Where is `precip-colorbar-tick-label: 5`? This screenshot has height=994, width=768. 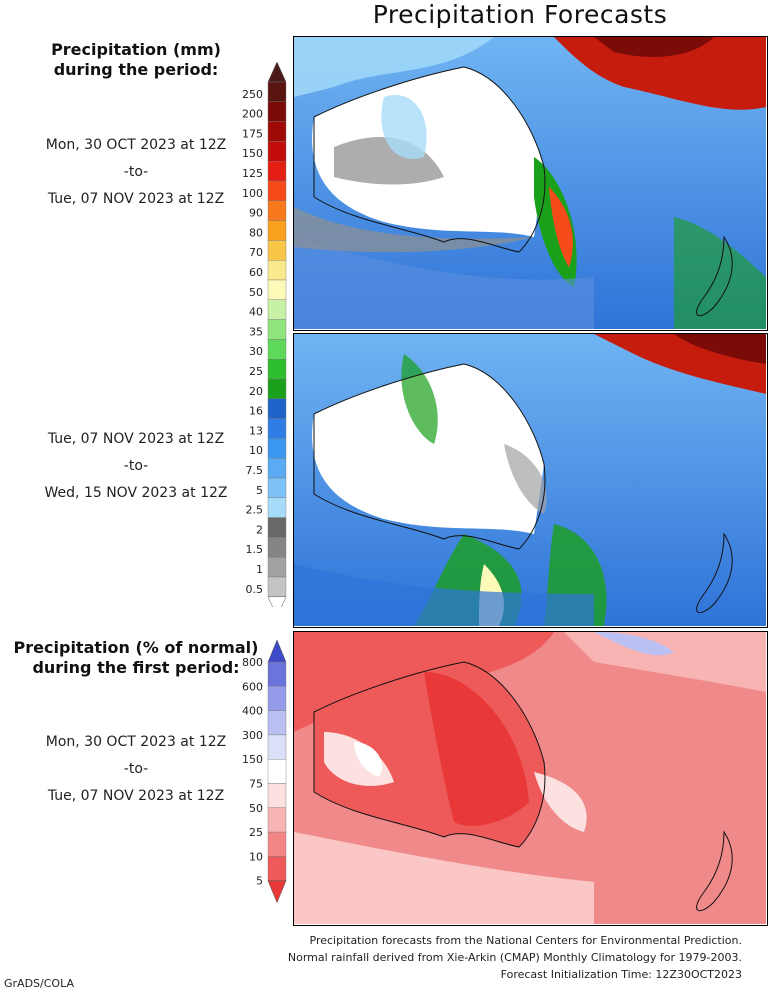 precip-colorbar-tick-label: 5 is located at coordinates (259, 490).